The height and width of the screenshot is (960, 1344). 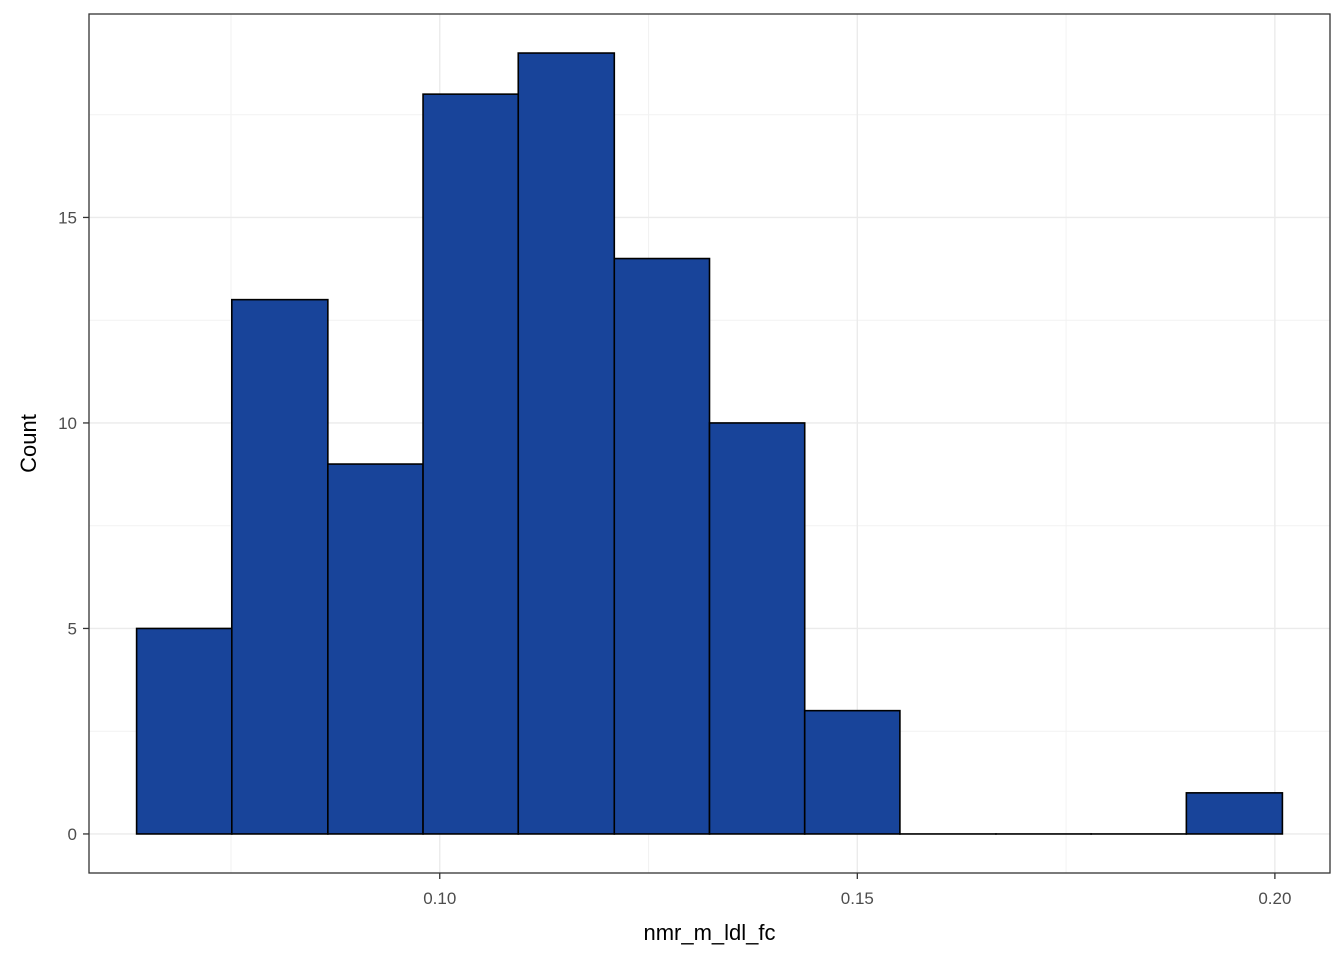 What do you see at coordinates (1274, 898) in the screenshot?
I see `x-tick-label: 0.20` at bounding box center [1274, 898].